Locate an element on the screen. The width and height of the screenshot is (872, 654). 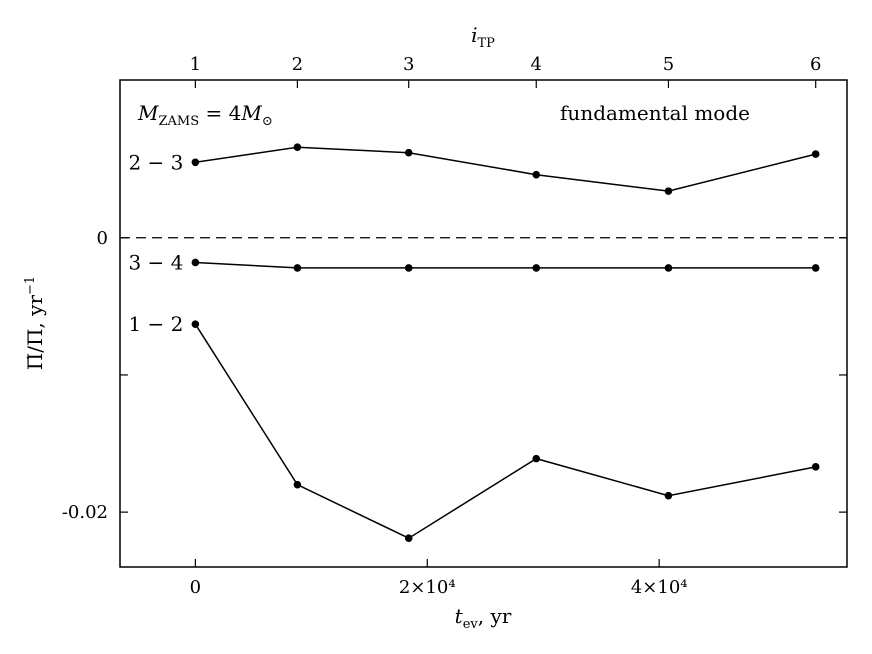
series-label-1: 2 − 3 is located at coordinates (155, 162).